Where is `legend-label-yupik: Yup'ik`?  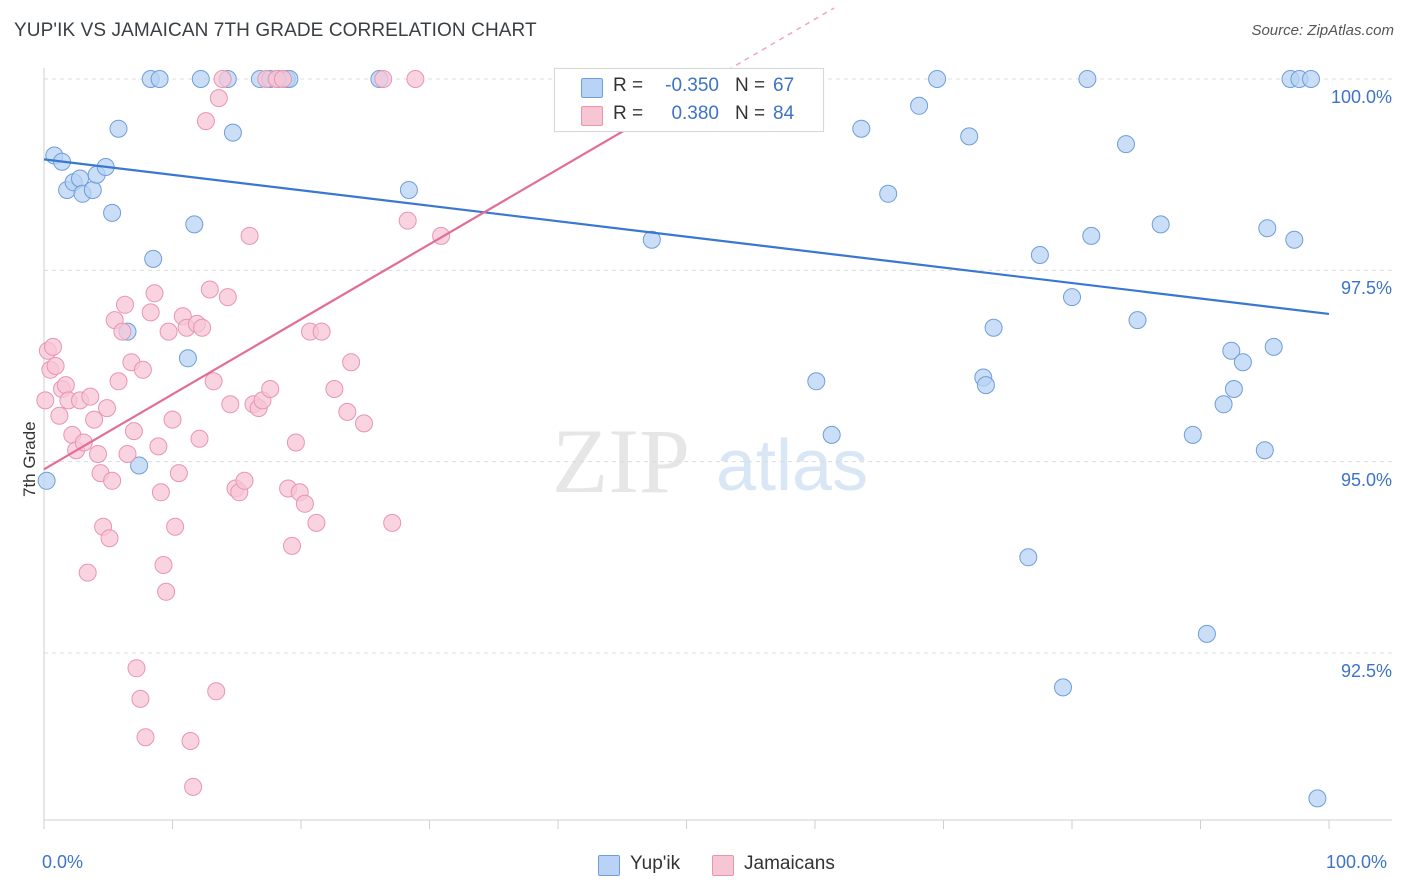
legend-label-yupik: Yup'ik is located at coordinates (655, 863).